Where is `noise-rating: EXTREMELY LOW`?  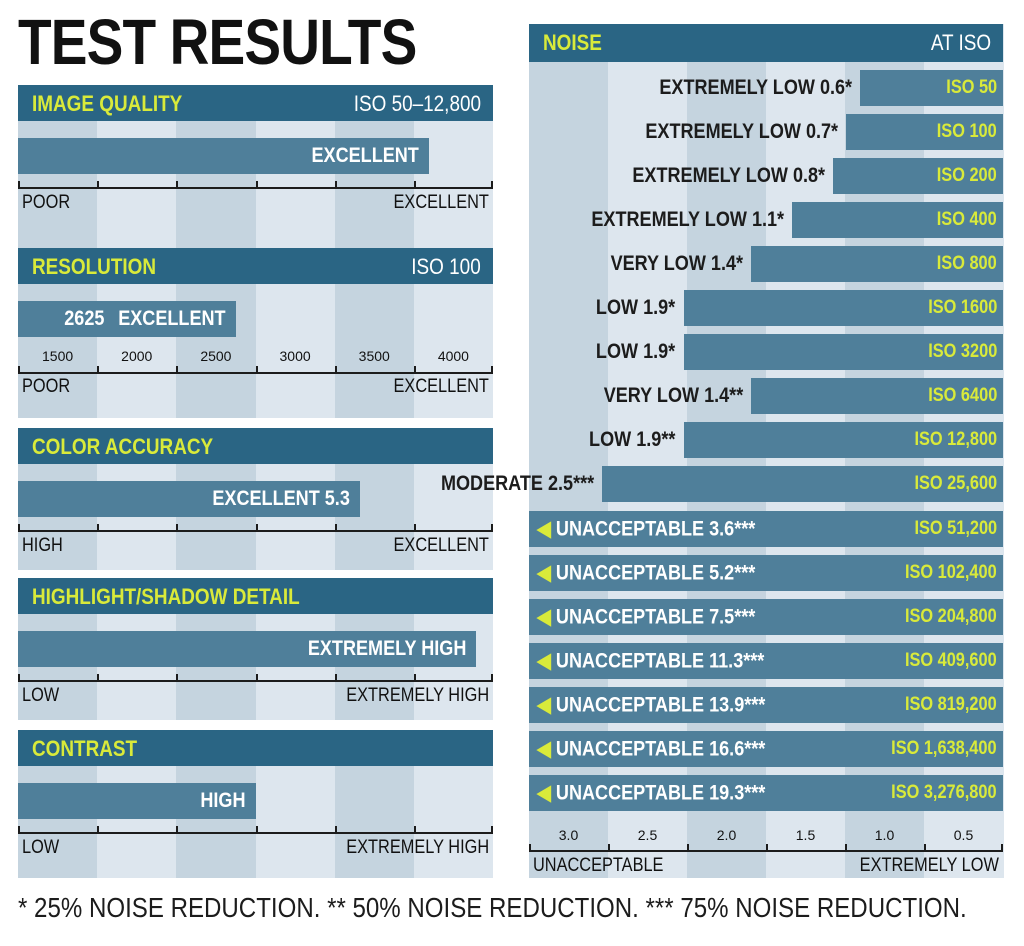
noise-rating: EXTREMELY LOW is located at coordinates (671, 220).